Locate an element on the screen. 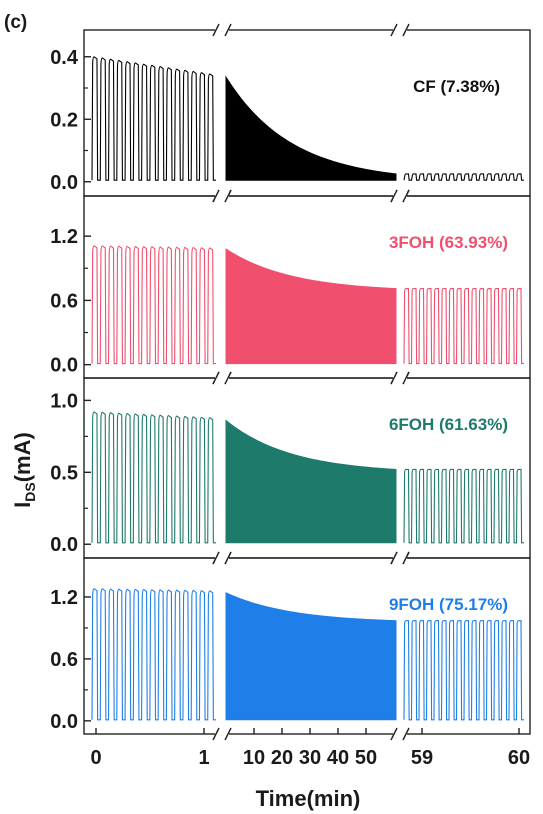 The height and width of the screenshot is (814, 543). x-tick-label: 30 is located at coordinates (310, 758).